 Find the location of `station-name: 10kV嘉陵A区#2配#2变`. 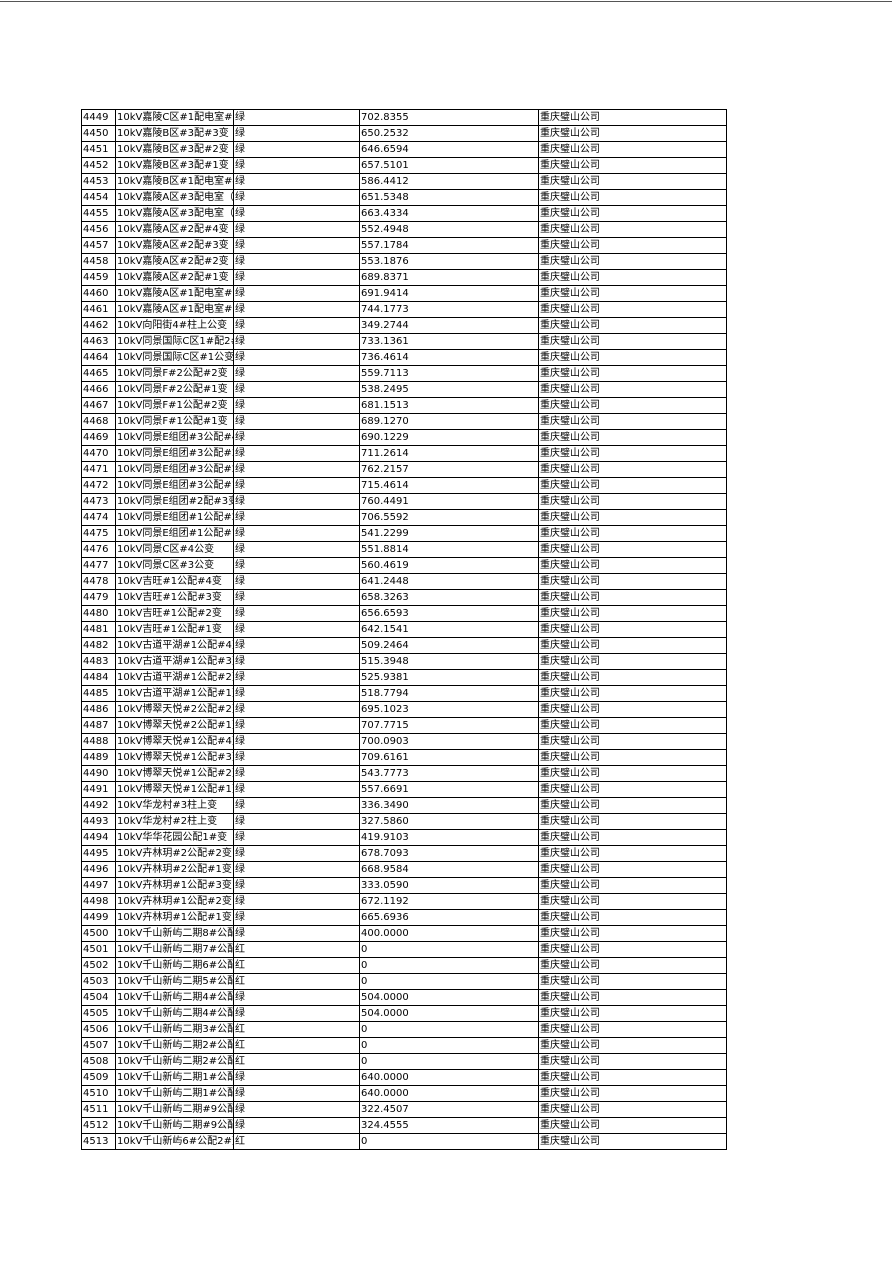

station-name: 10kV嘉陵A区#2配#2变 is located at coordinates (174, 261).